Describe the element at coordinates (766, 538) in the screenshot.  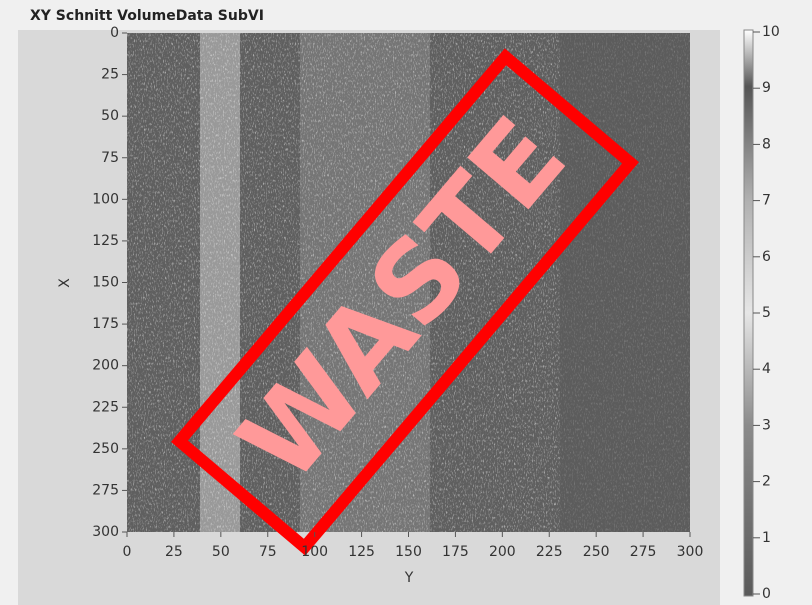
I see `color-tick-label: 1` at that location.